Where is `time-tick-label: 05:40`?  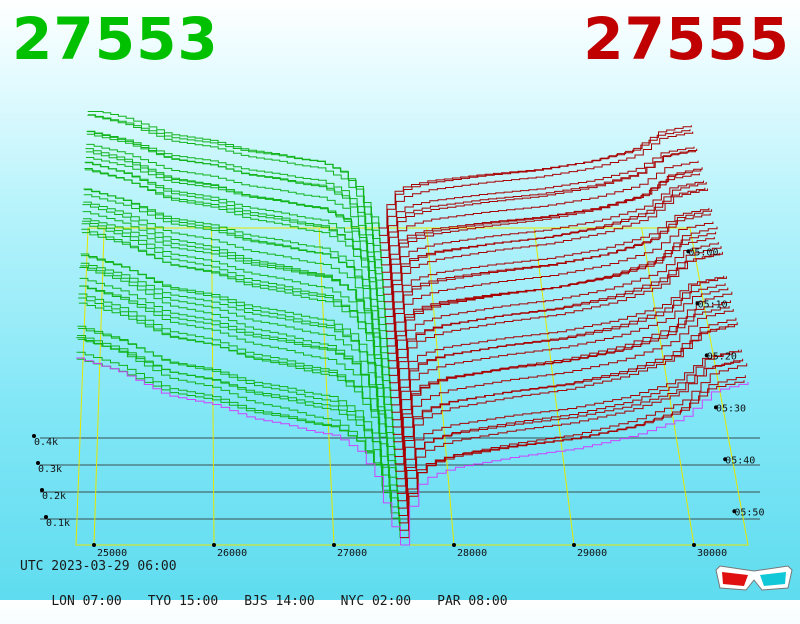 time-tick-label: 05:40 is located at coordinates (740, 460).